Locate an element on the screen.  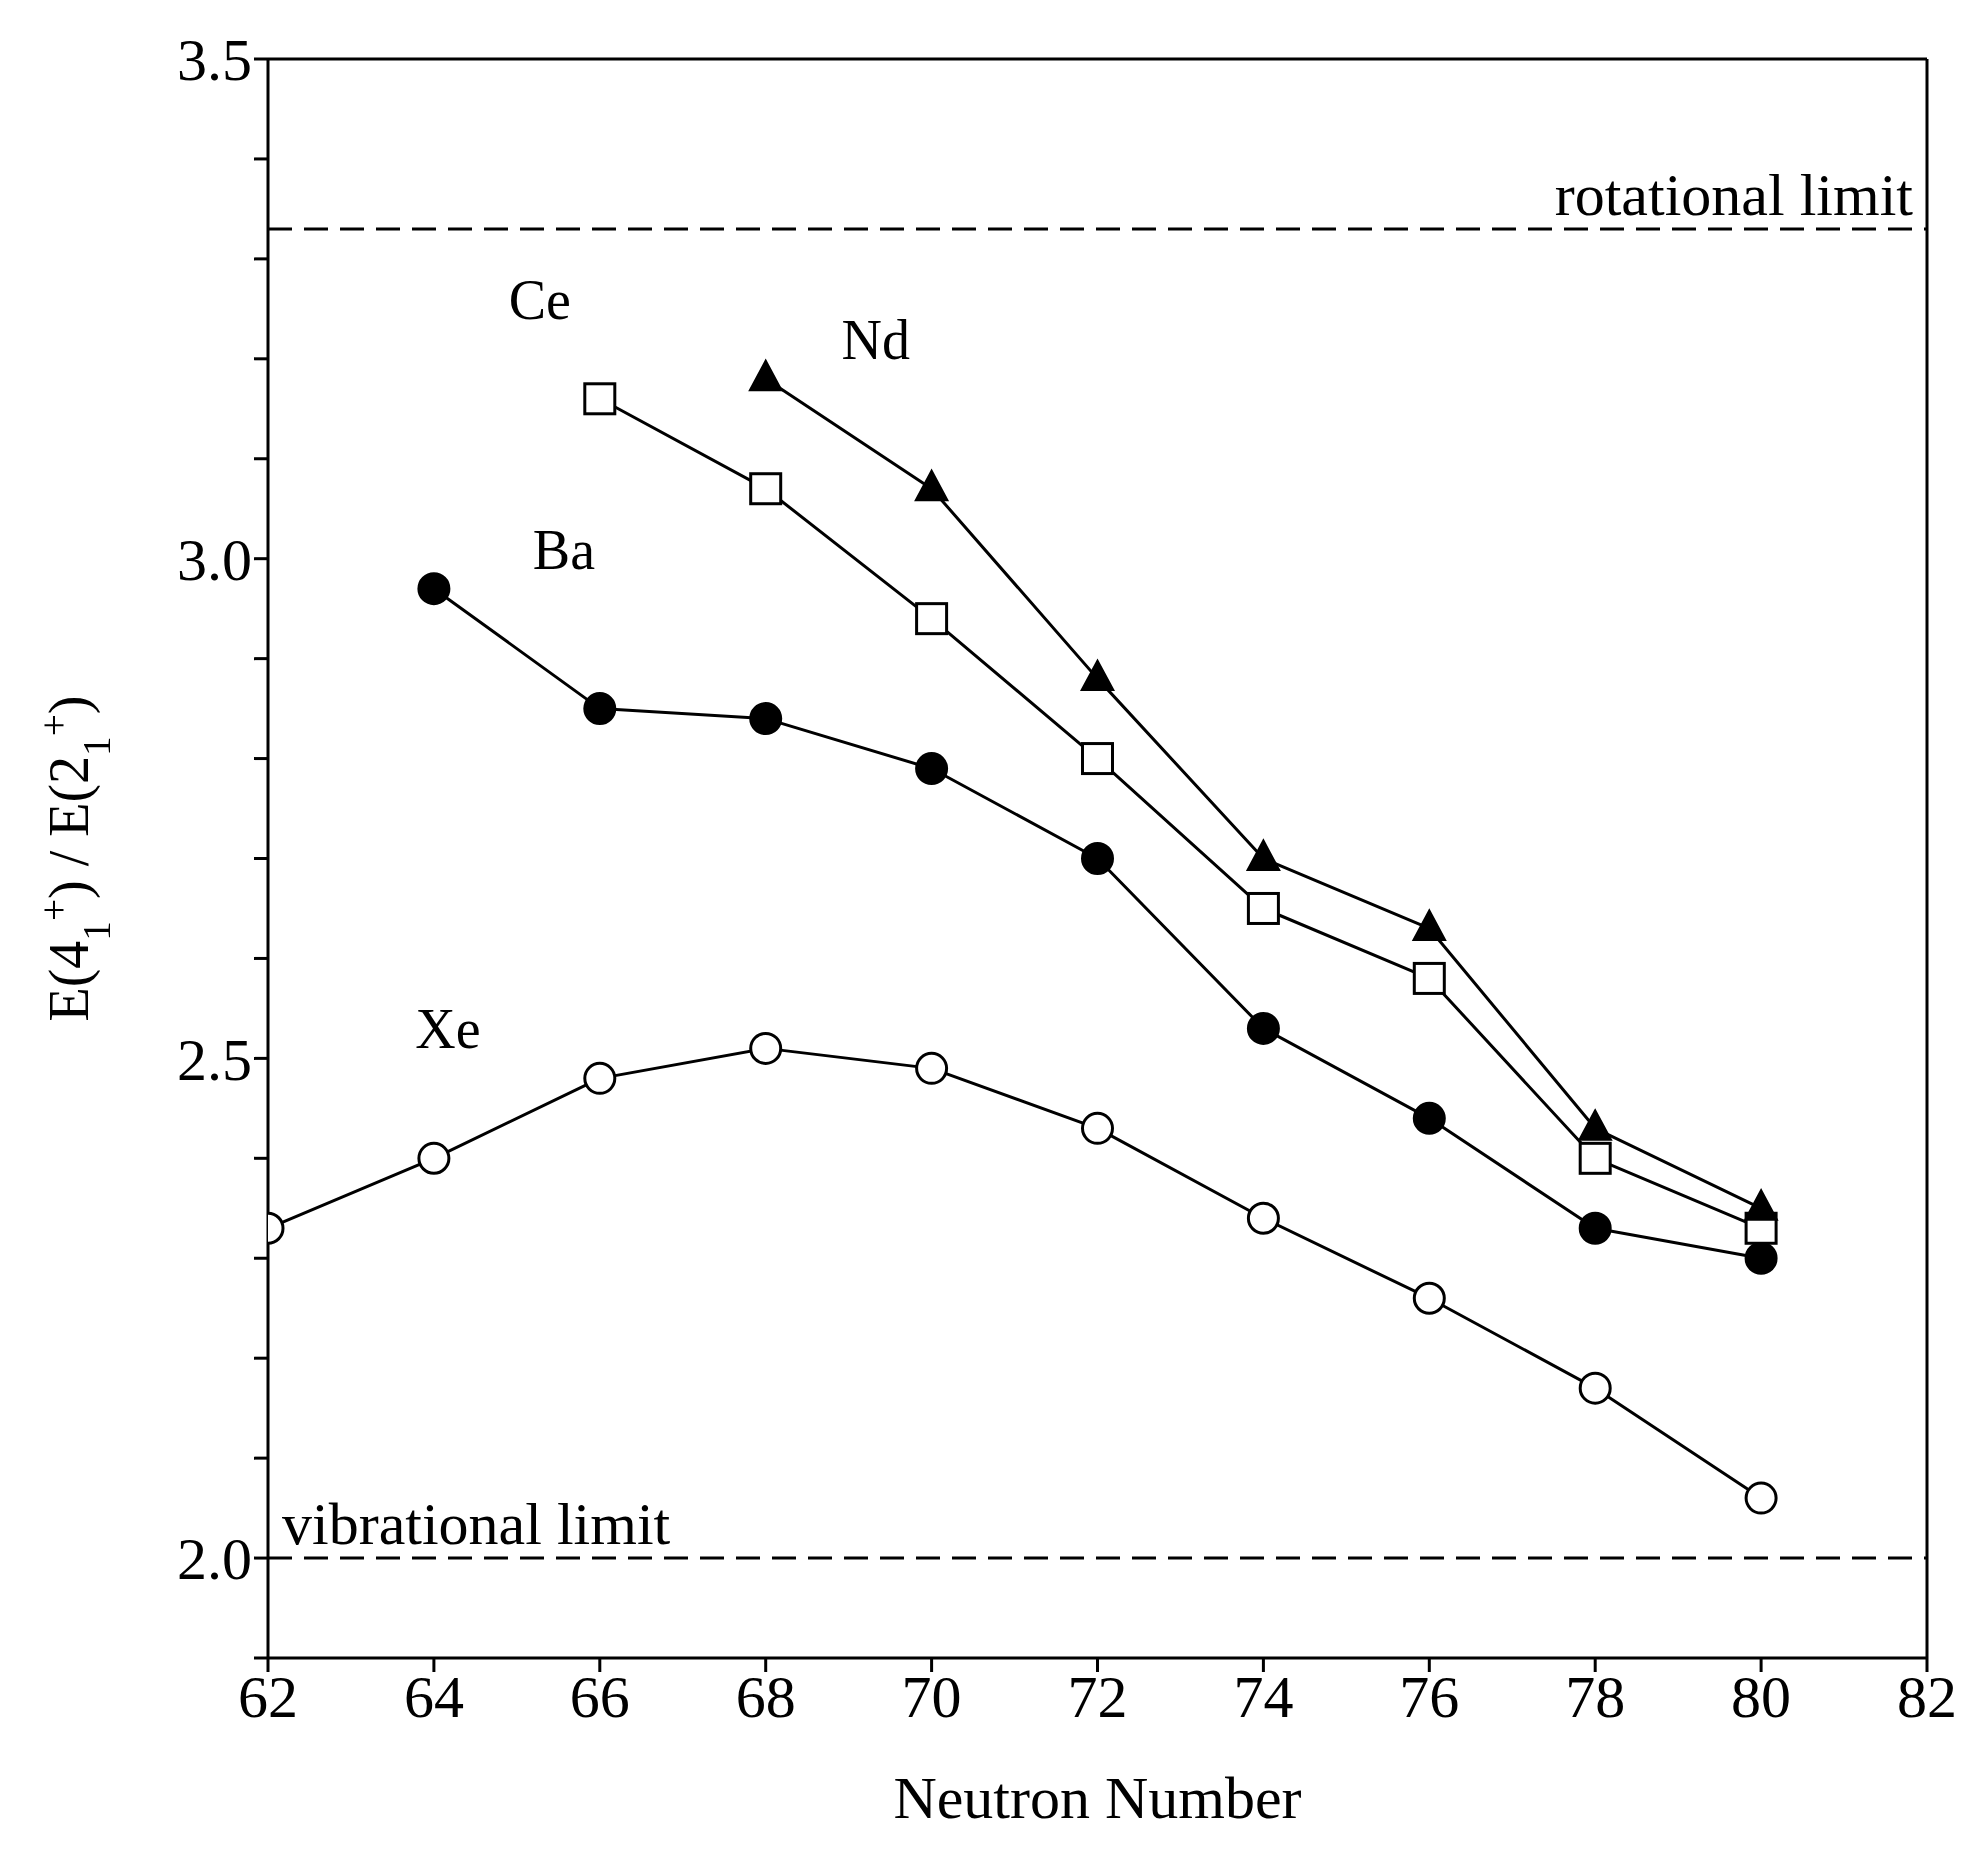
x-tick-label: 74 is located at coordinates (1263, 1696).